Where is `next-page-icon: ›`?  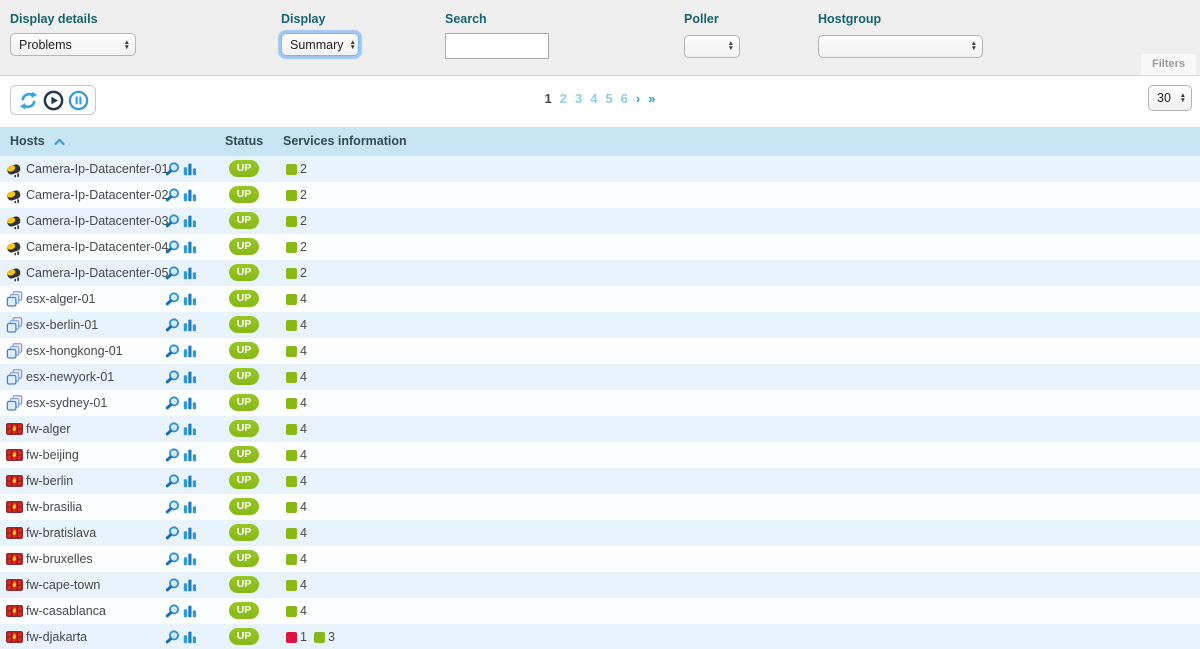
next-page-icon: › is located at coordinates (638, 98).